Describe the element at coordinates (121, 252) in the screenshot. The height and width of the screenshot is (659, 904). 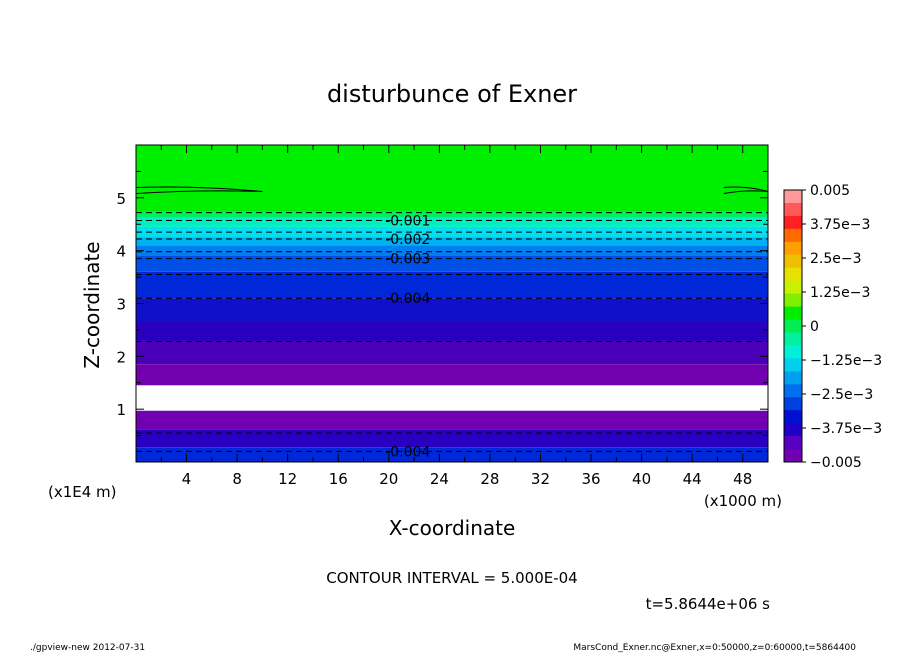
I see `y-tick-label: 4` at that location.